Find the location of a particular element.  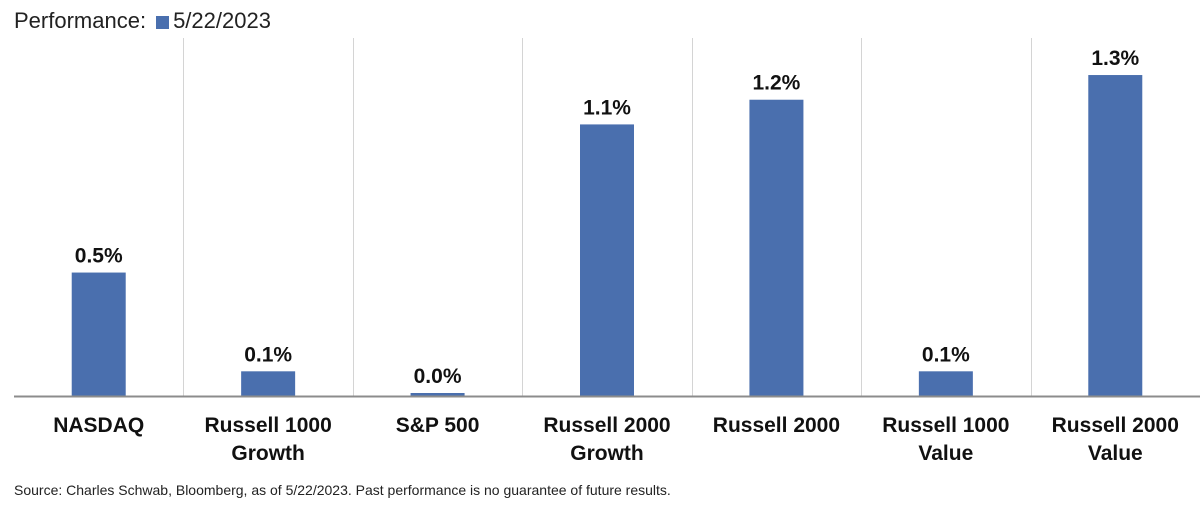

legend-swatch is located at coordinates (163, 22).